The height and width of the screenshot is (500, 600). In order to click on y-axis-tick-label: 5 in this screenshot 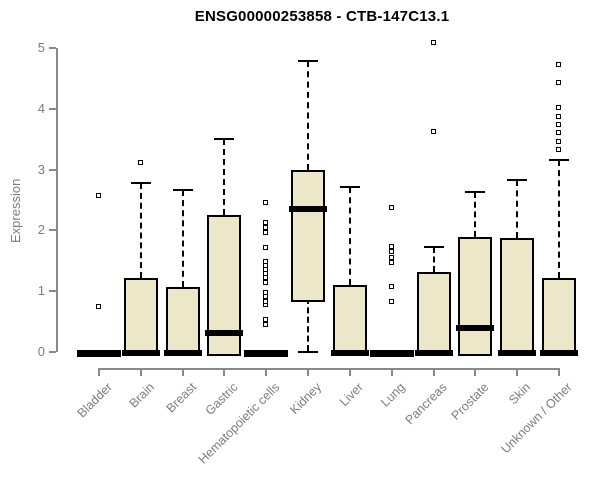, I will do `click(41, 47)`.